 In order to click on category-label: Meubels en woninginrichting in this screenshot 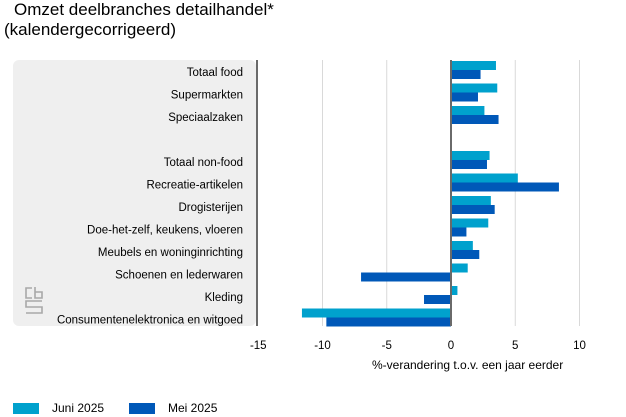, I will do `click(170, 253)`.